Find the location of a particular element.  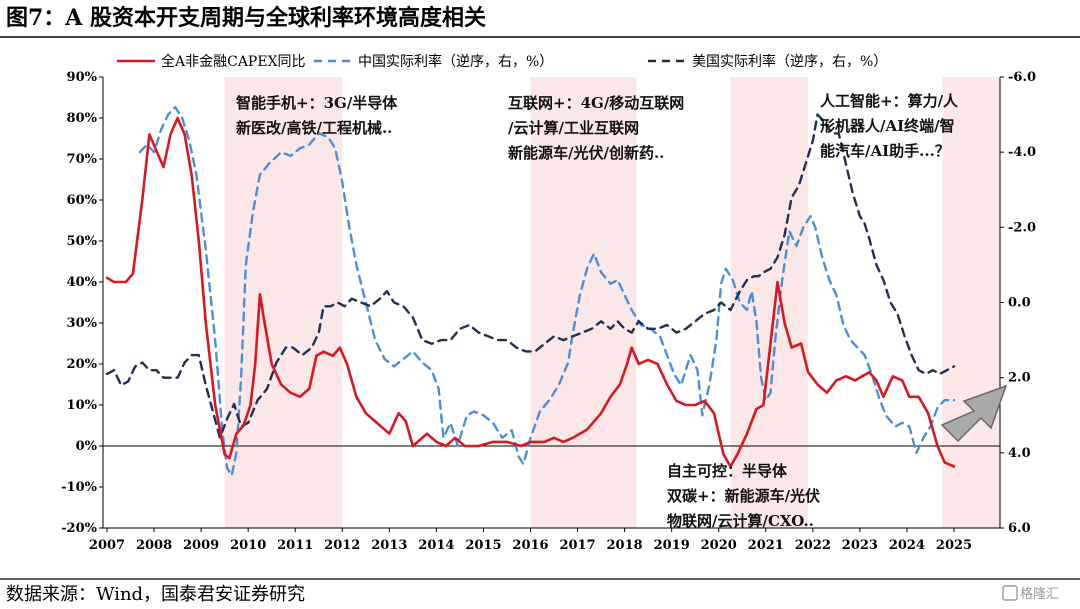

up-arrow-group is located at coordinates (974, 413).